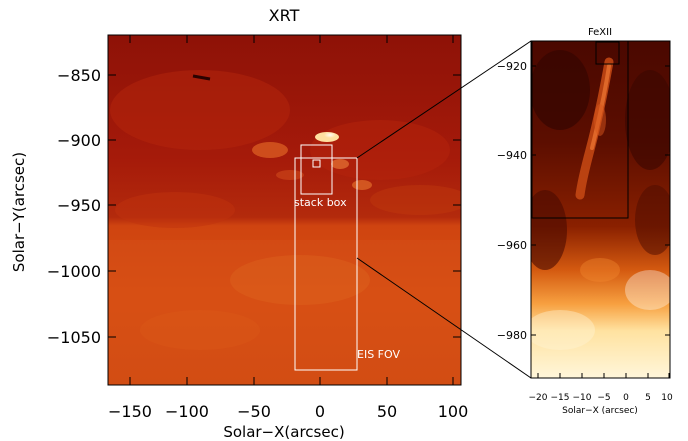 This screenshot has width=688, height=441. I want to click on inset-x-tick: −10, so click(582, 398).